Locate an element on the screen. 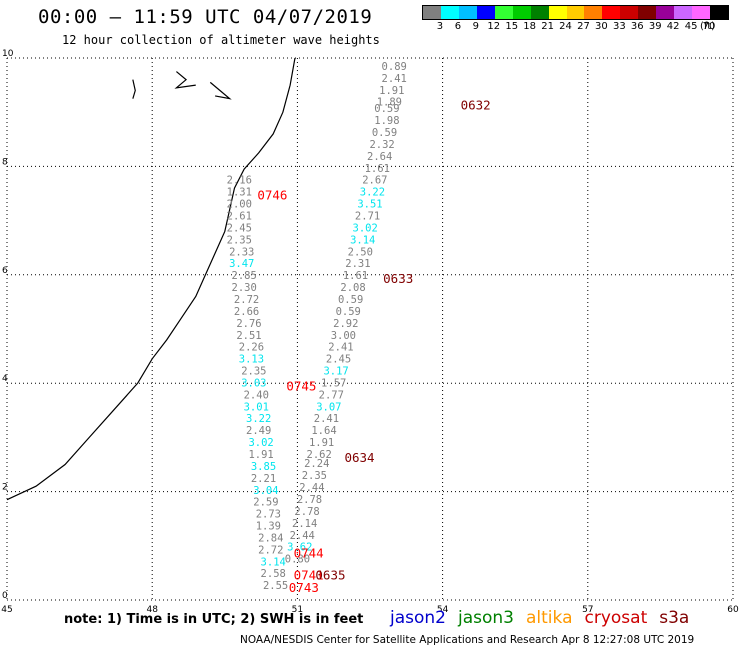 Image resolution: width=740 pixels, height=650 pixels. wave-height-value: 2.49 is located at coordinates (258, 431).